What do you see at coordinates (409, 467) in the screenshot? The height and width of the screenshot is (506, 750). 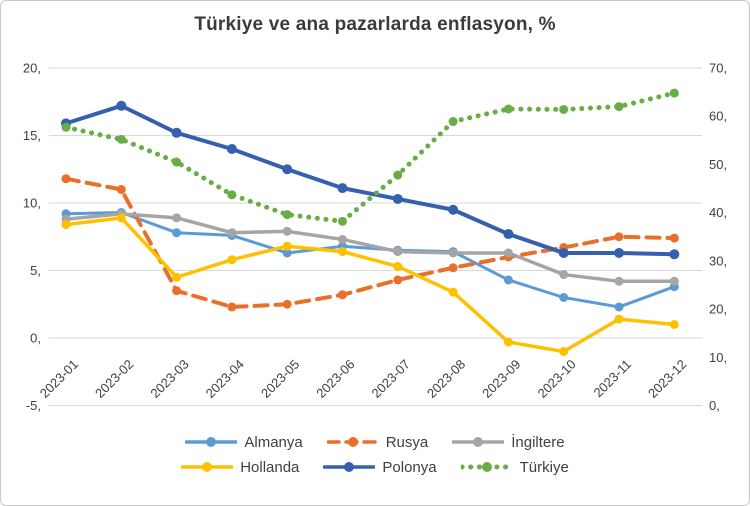 I see `legend-label: Polonya` at bounding box center [409, 467].